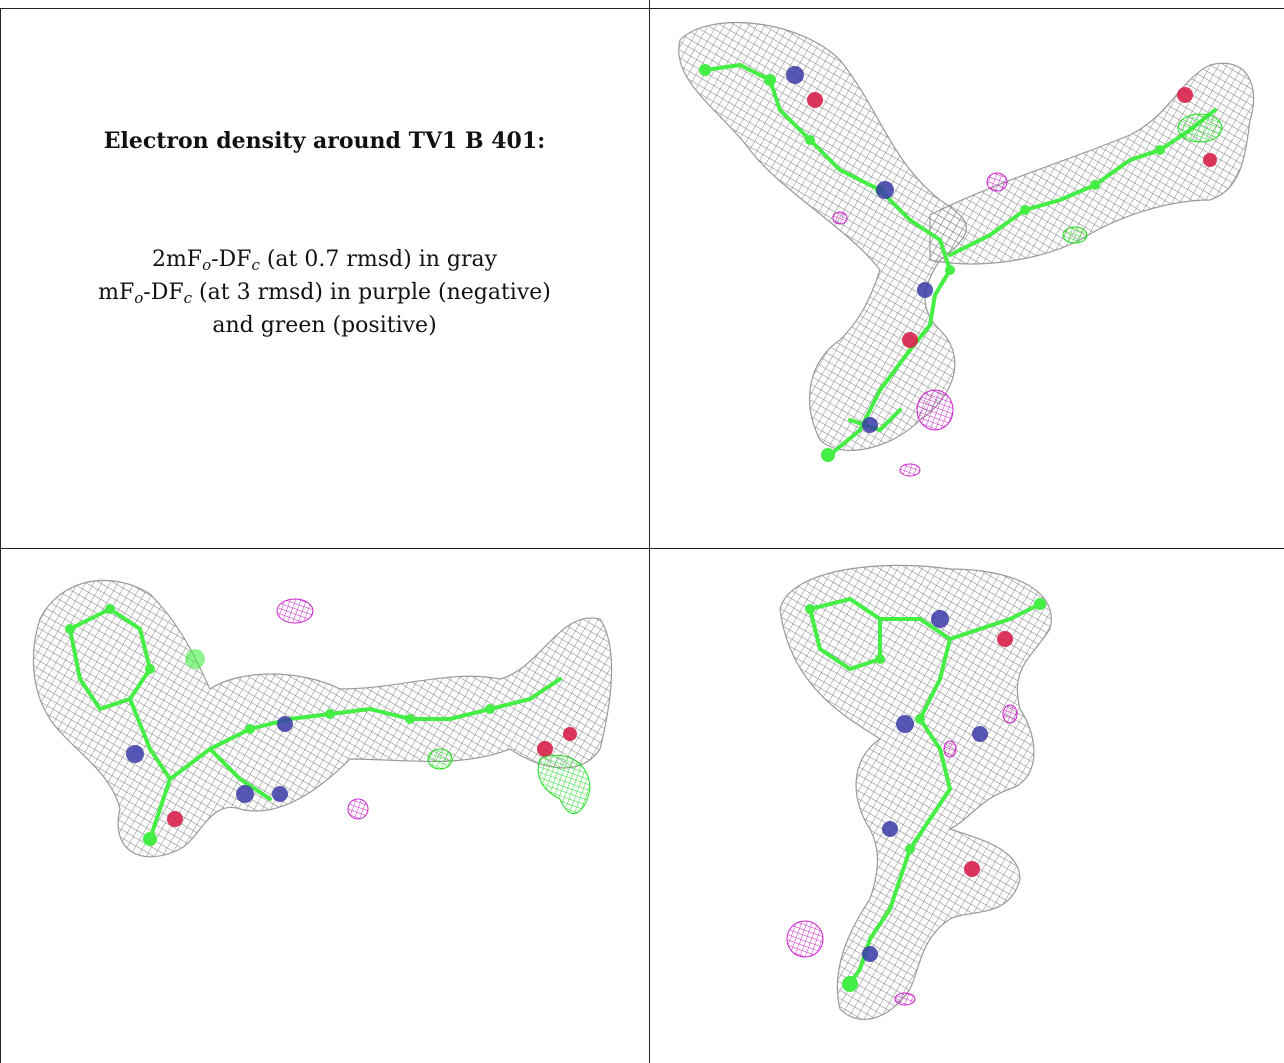 The width and height of the screenshot is (1284, 1063). I want to click on molecule-bonds, so click(315, 723).